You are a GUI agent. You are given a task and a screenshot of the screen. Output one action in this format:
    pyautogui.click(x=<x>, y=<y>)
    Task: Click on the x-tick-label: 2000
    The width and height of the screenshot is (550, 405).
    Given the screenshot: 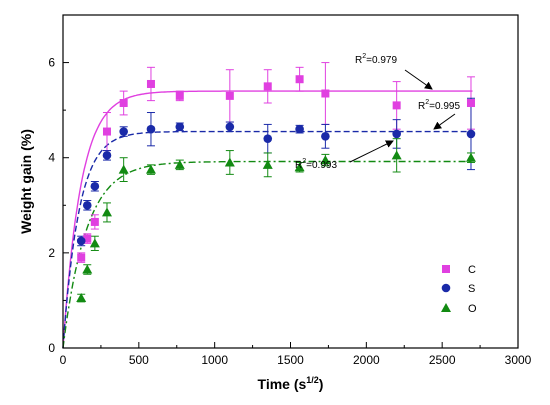 What is the action you would take?
    pyautogui.click(x=366, y=360)
    